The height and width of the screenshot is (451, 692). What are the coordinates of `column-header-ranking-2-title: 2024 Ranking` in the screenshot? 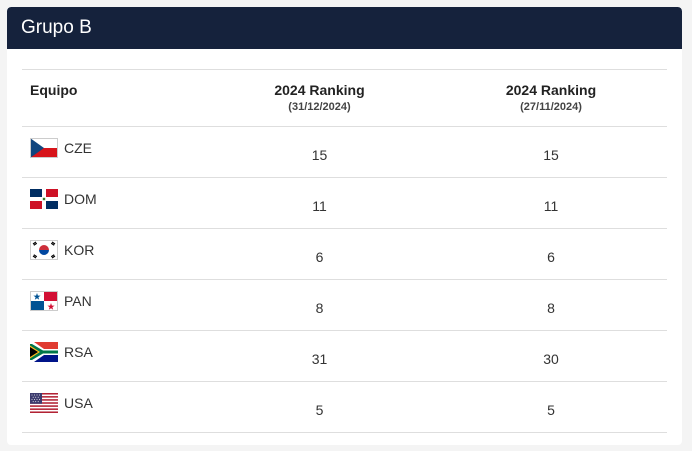 It's located at (551, 90).